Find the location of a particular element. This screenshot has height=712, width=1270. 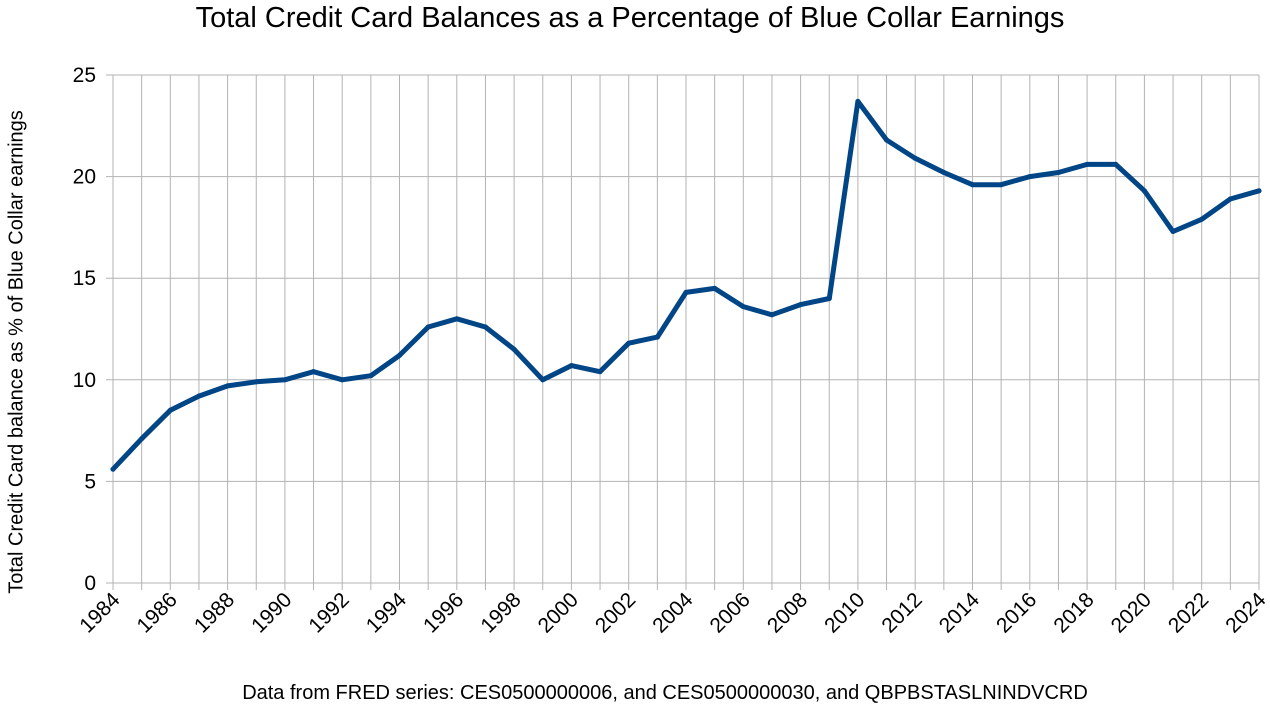

y-tick-label: 15 is located at coordinates (84, 278).